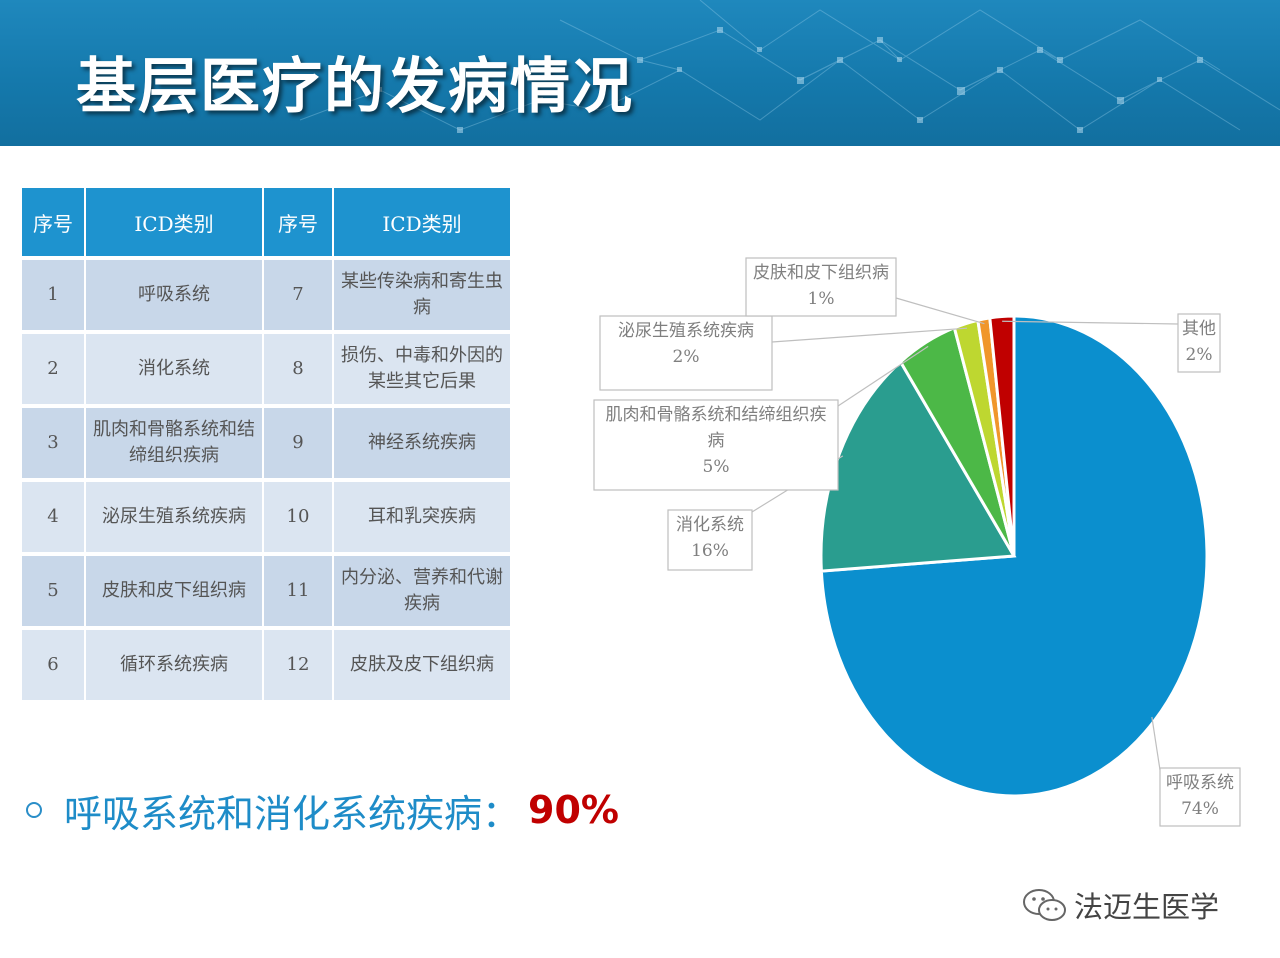  What do you see at coordinates (422, 369) in the screenshot?
I see `table-cell-category: 损伤、中毒和外因的某些其它后果` at bounding box center [422, 369].